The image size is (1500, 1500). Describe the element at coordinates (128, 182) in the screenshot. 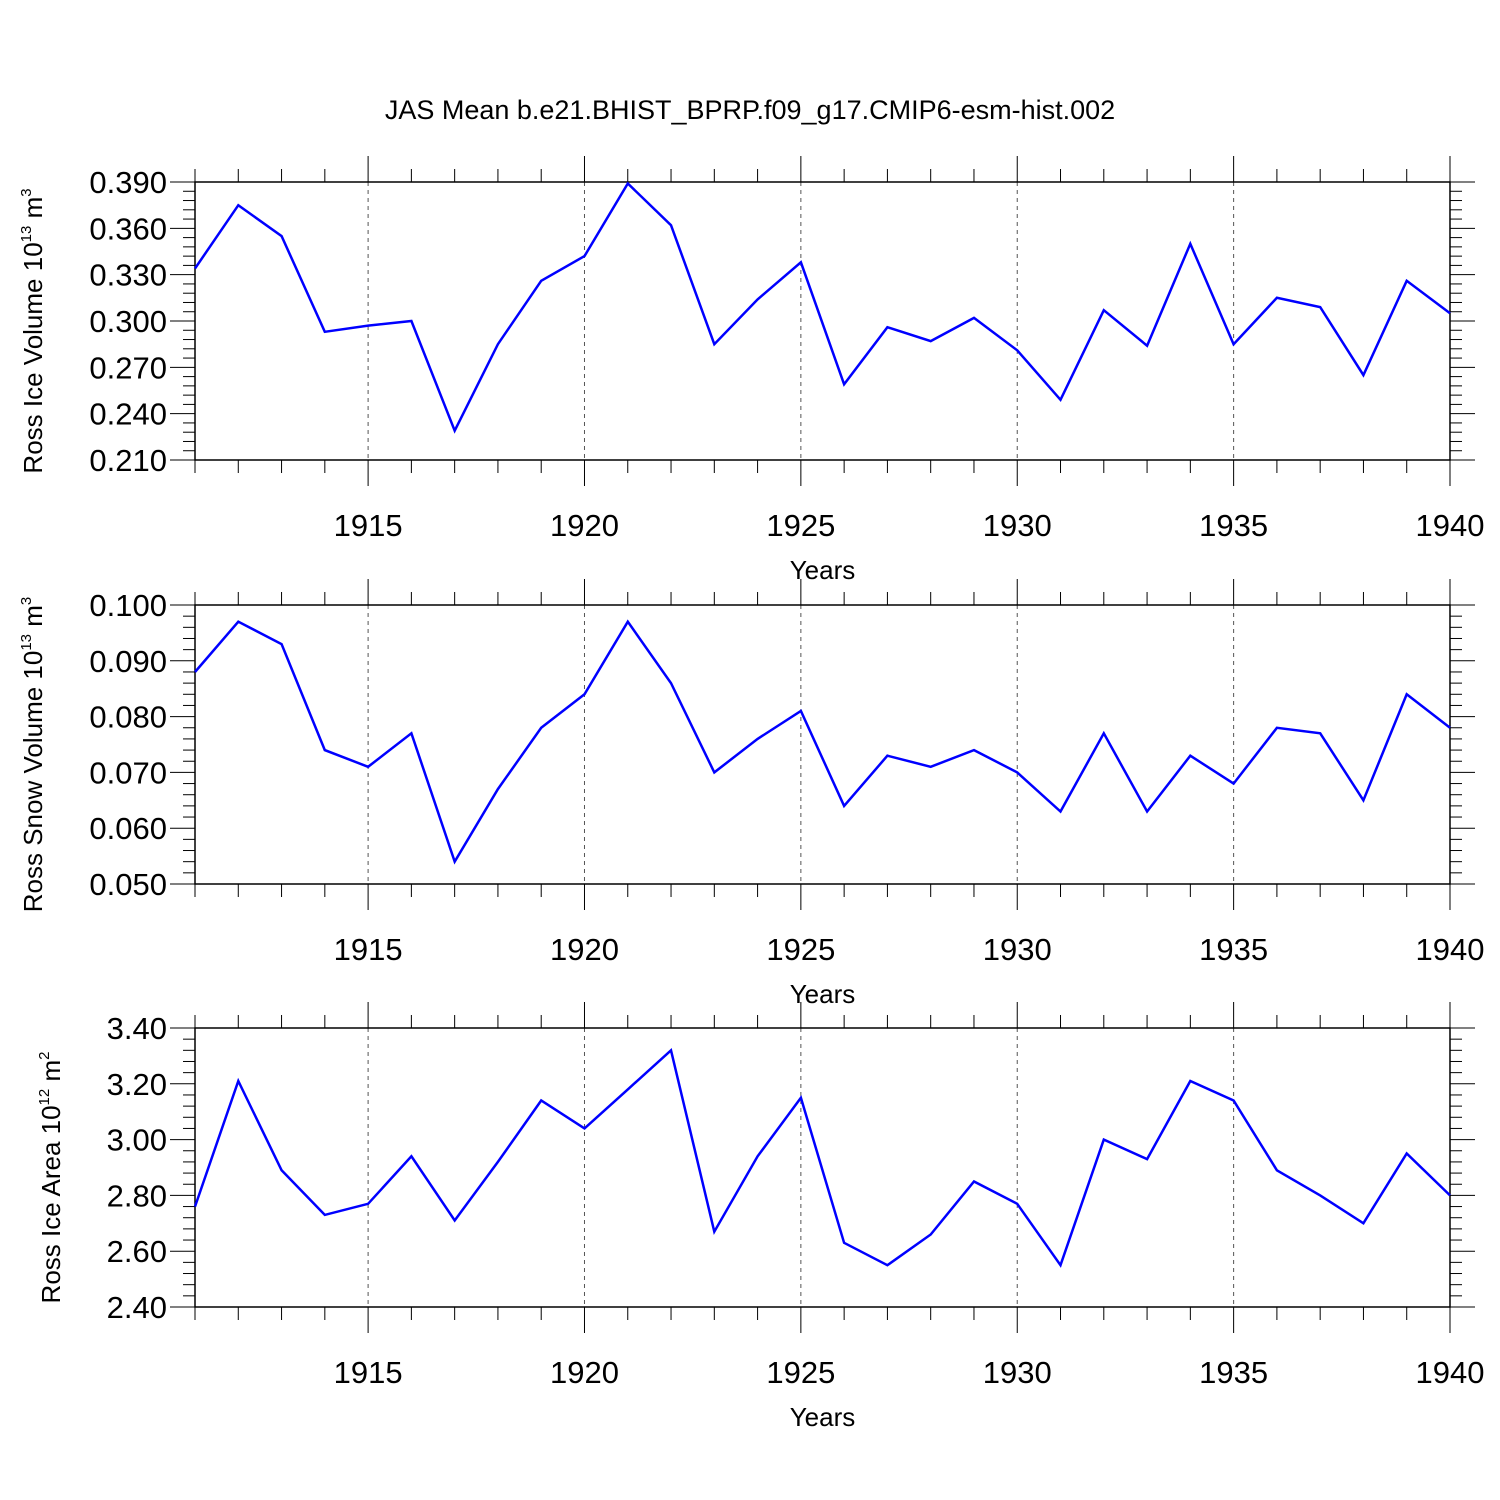

I see `y-tick-label: 0.390` at that location.